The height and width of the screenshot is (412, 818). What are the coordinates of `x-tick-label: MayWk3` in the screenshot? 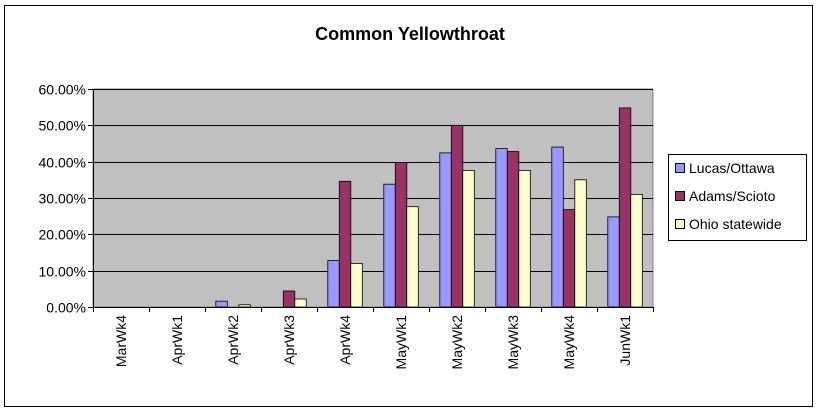 It's located at (513, 342).